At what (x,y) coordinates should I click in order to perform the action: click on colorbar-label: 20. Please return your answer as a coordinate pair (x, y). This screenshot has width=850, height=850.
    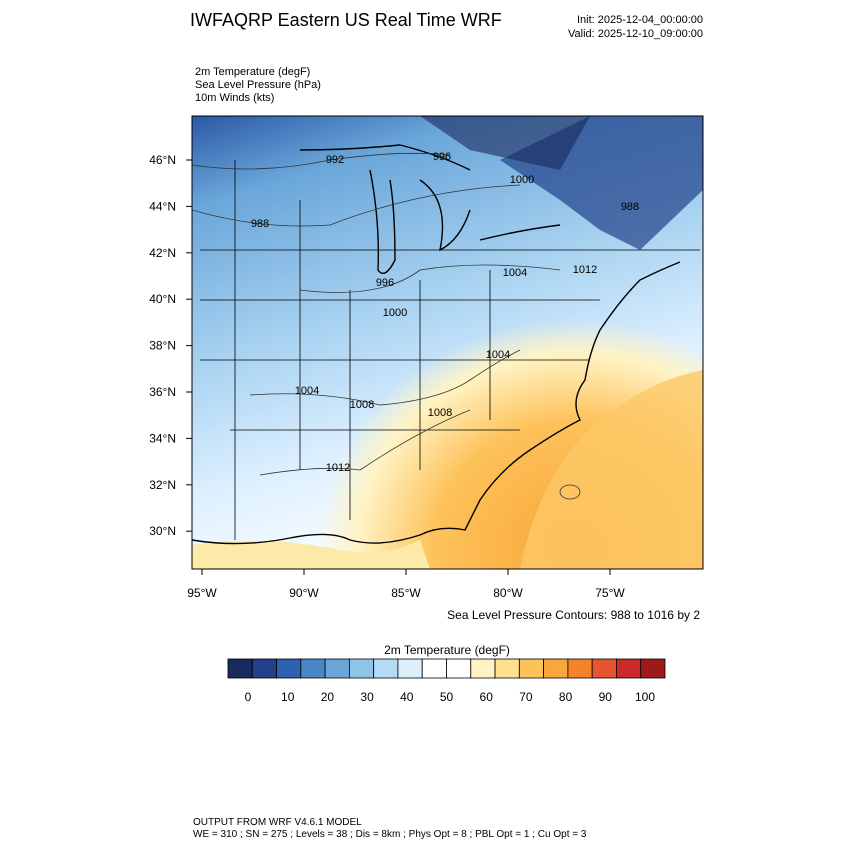
    Looking at the image, I should click on (328, 697).